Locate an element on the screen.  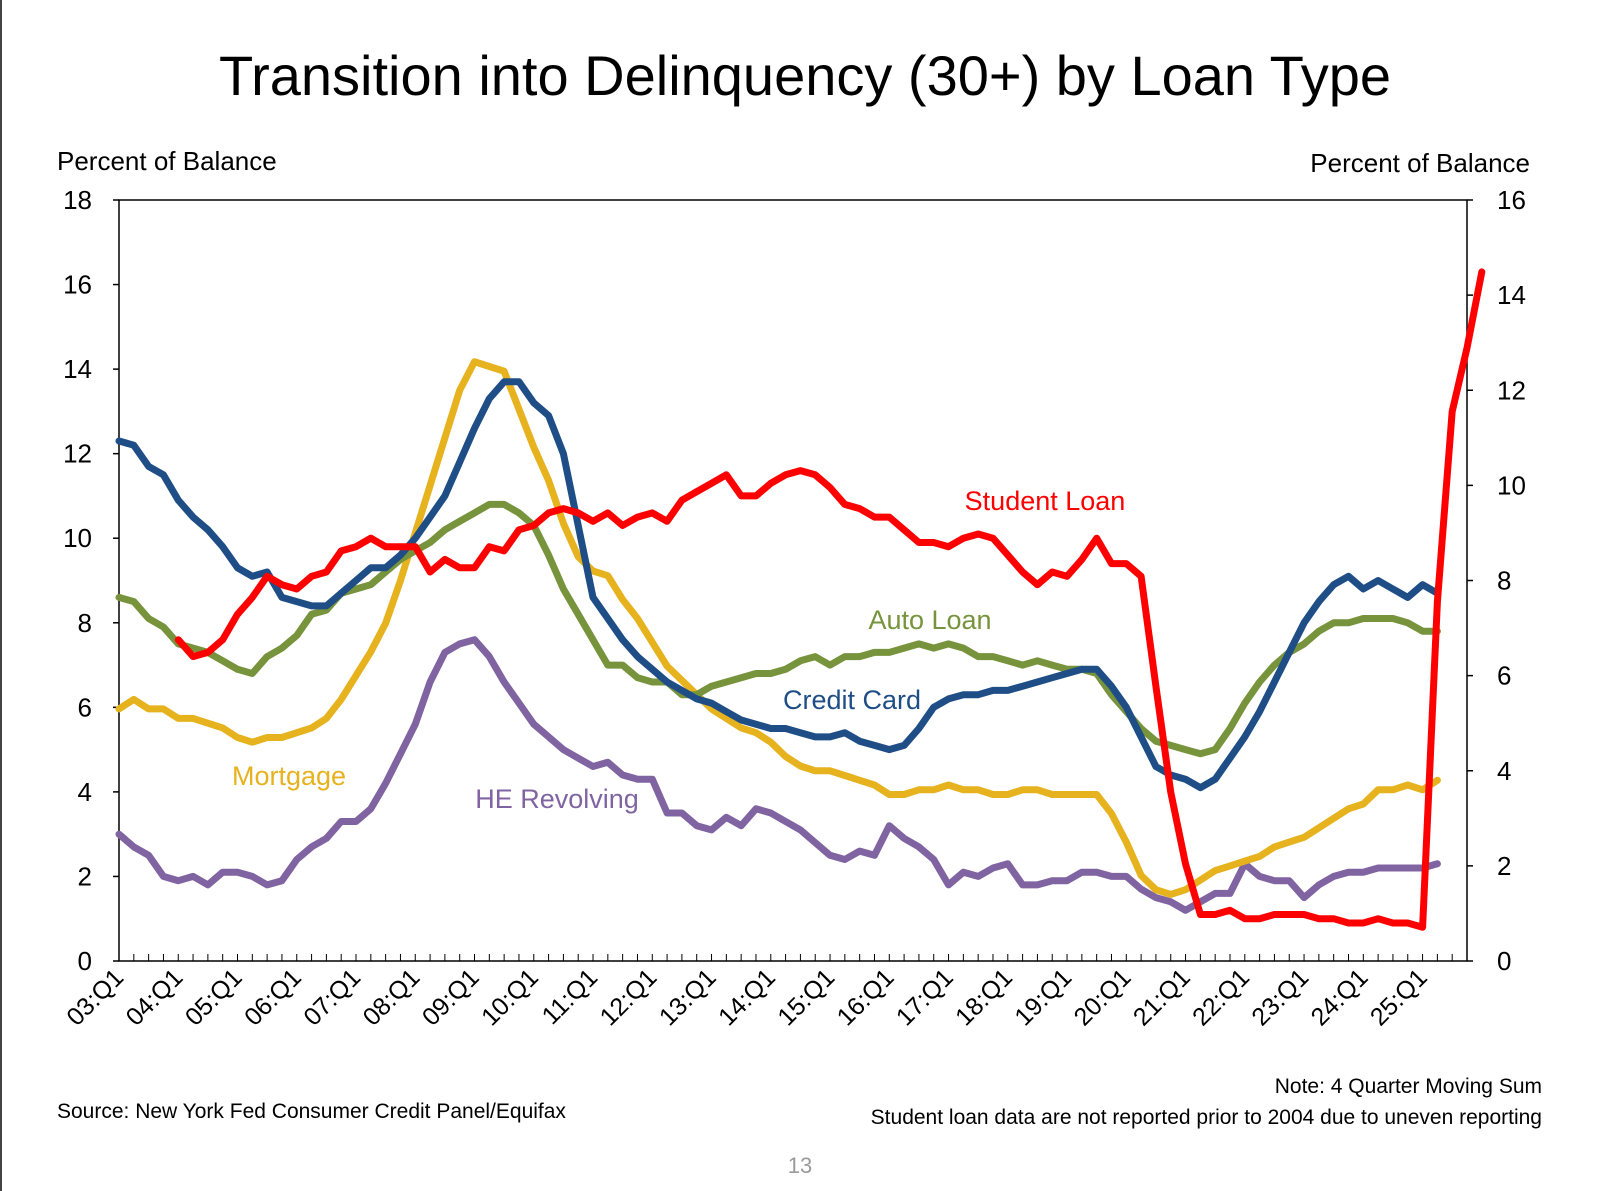
moving-sum-note: Note: 4 Quarter Moving Sum is located at coordinates (1408, 1086).